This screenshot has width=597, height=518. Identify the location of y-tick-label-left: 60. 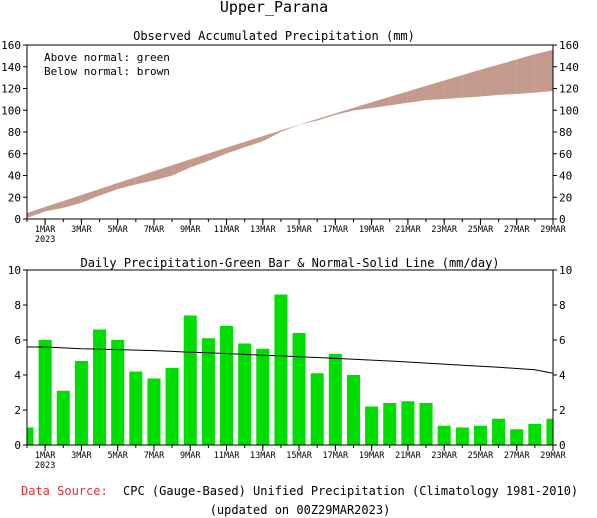
(14, 154).